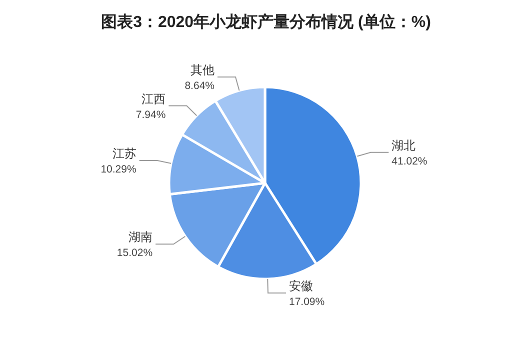  Describe the element at coordinates (118, 170) in the screenshot. I see `data-label: 10.29%` at that location.